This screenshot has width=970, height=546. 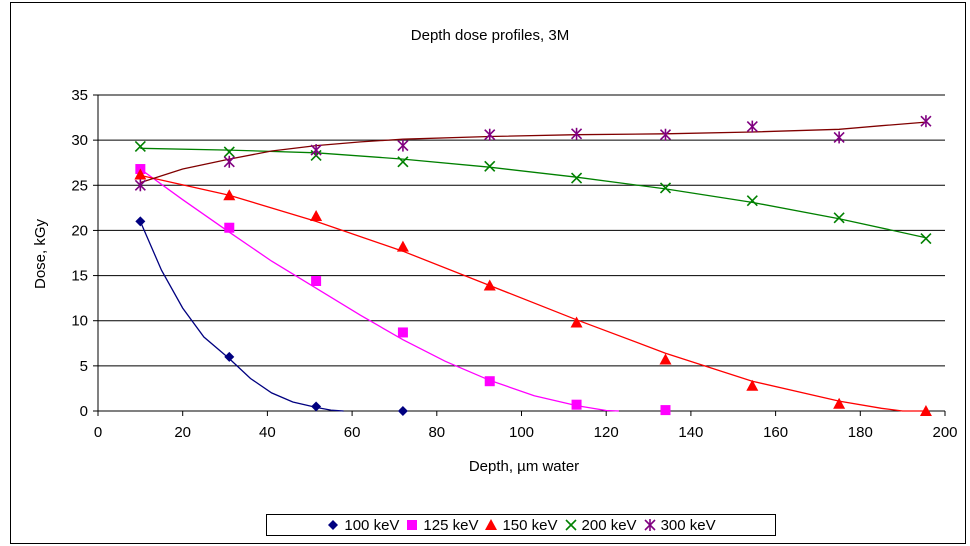 What do you see at coordinates (182, 432) in the screenshot?
I see `x-tick-label: 20` at bounding box center [182, 432].